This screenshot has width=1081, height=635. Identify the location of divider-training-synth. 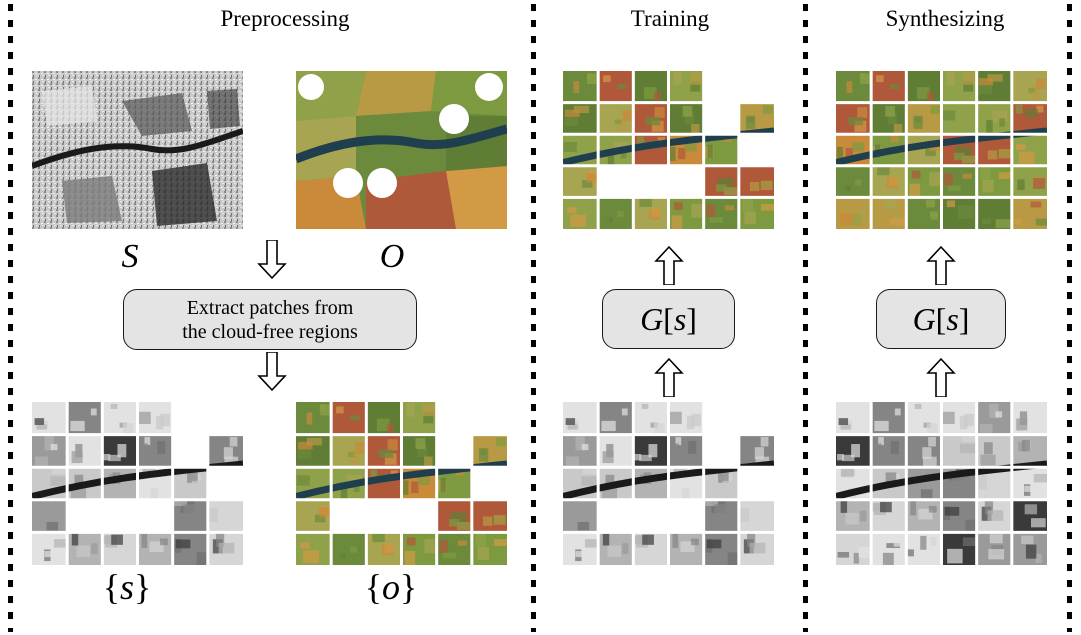
(805, 318).